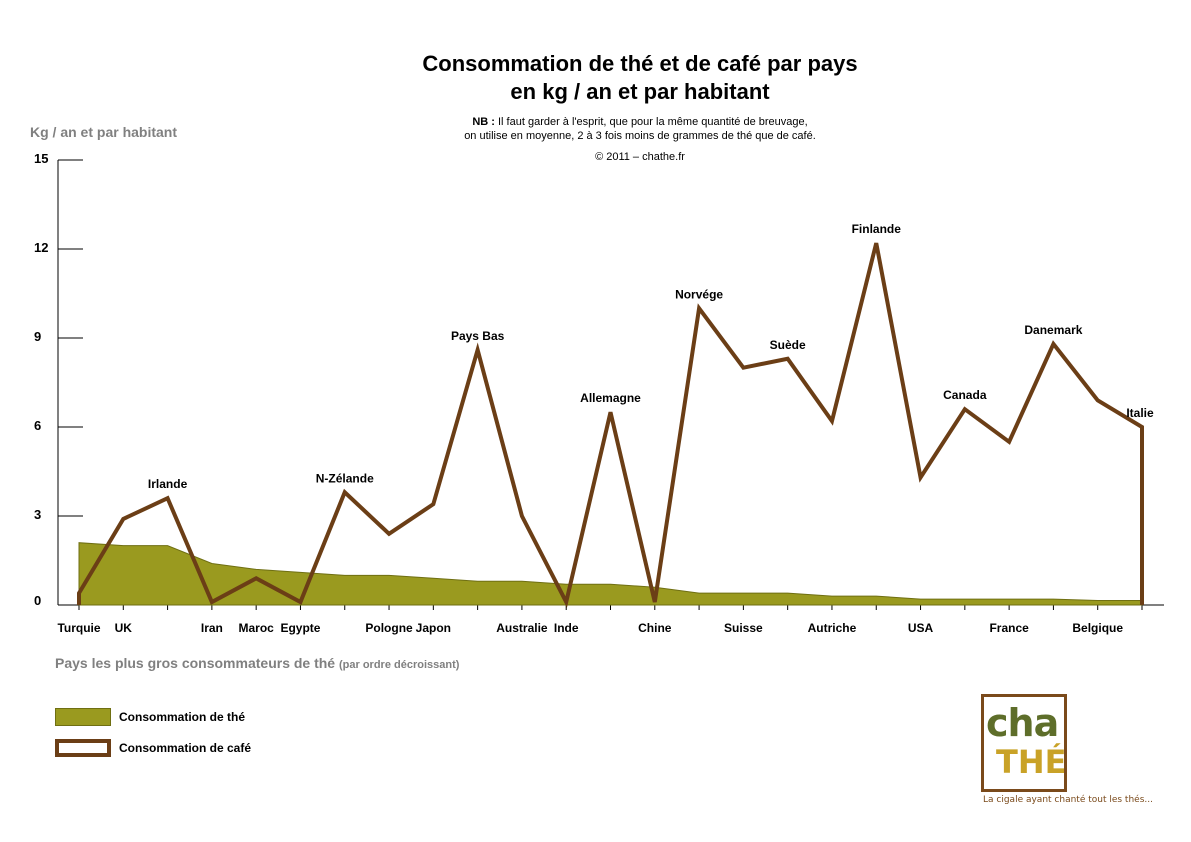 The height and width of the screenshot is (842, 1191). Describe the element at coordinates (345, 478) in the screenshot. I see `coffee-point-label: N-Zélande` at that location.